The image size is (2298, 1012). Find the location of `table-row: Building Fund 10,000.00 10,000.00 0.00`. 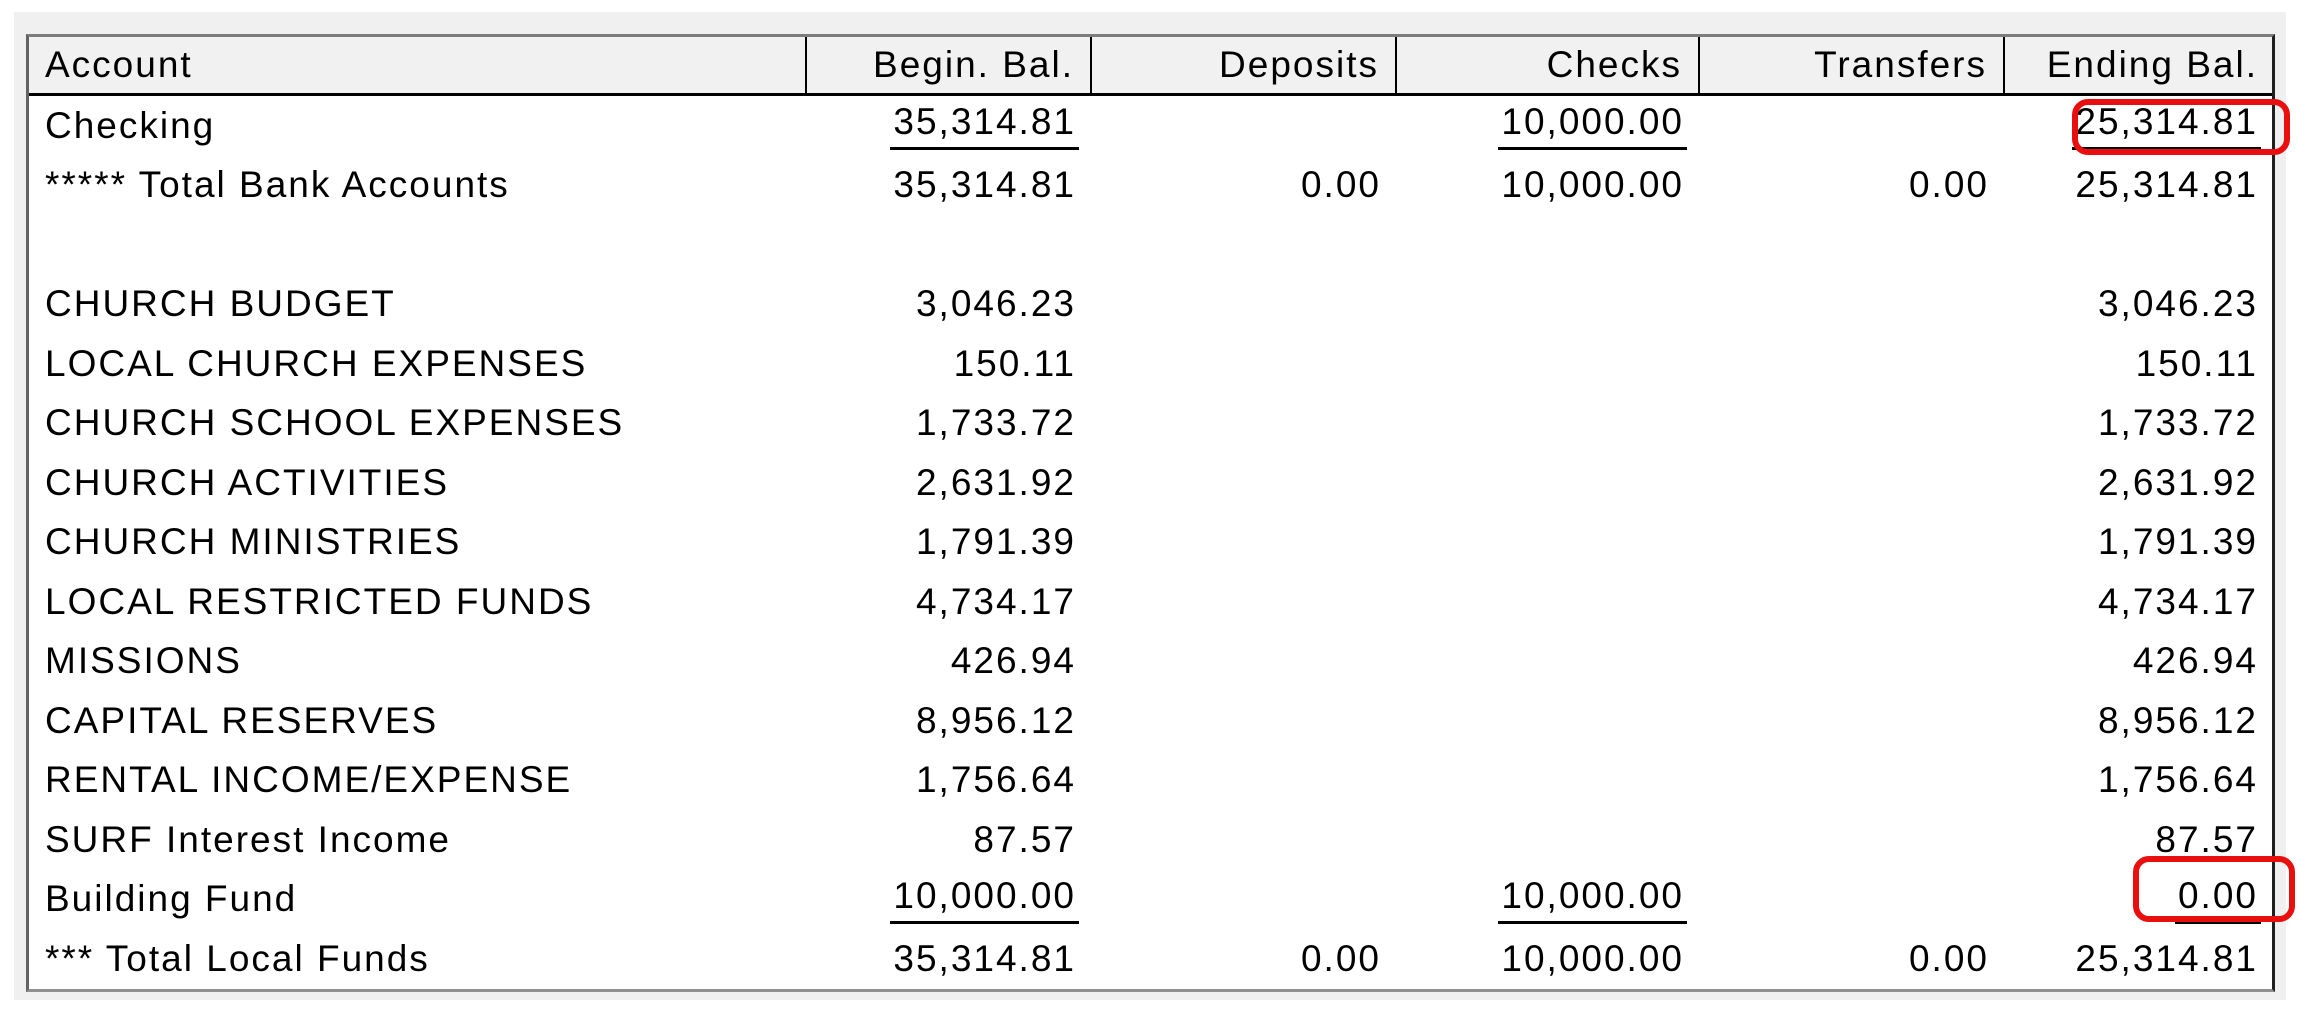

table-row: Building Fund 10,000.00 10,000.00 0.00 is located at coordinates (1150, 900).